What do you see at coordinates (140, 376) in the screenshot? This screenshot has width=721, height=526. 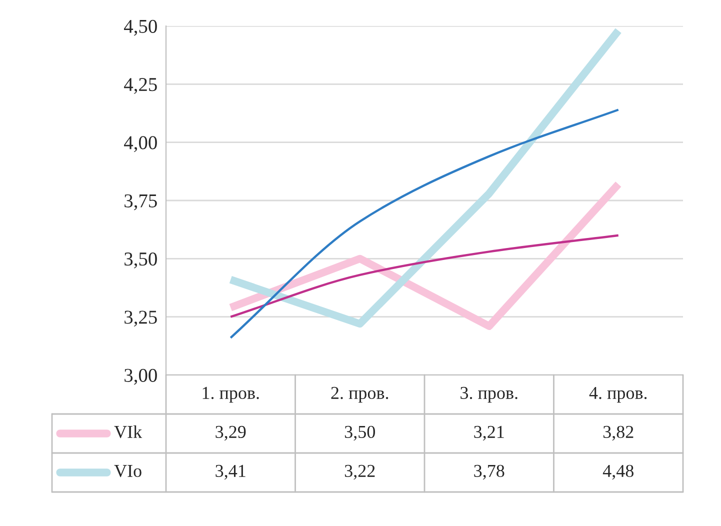 I see `y-tick-label: 3,00` at bounding box center [140, 376].